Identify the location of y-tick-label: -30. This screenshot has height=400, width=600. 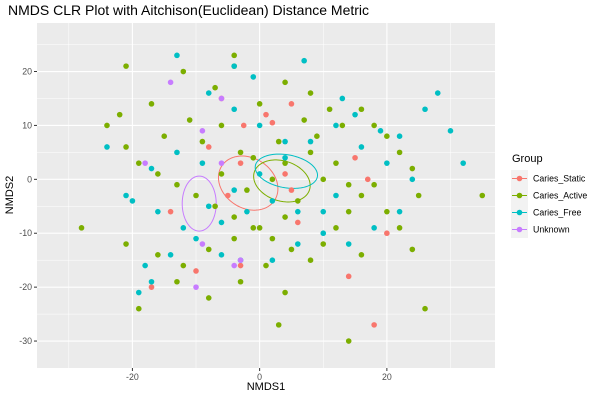
(25, 341).